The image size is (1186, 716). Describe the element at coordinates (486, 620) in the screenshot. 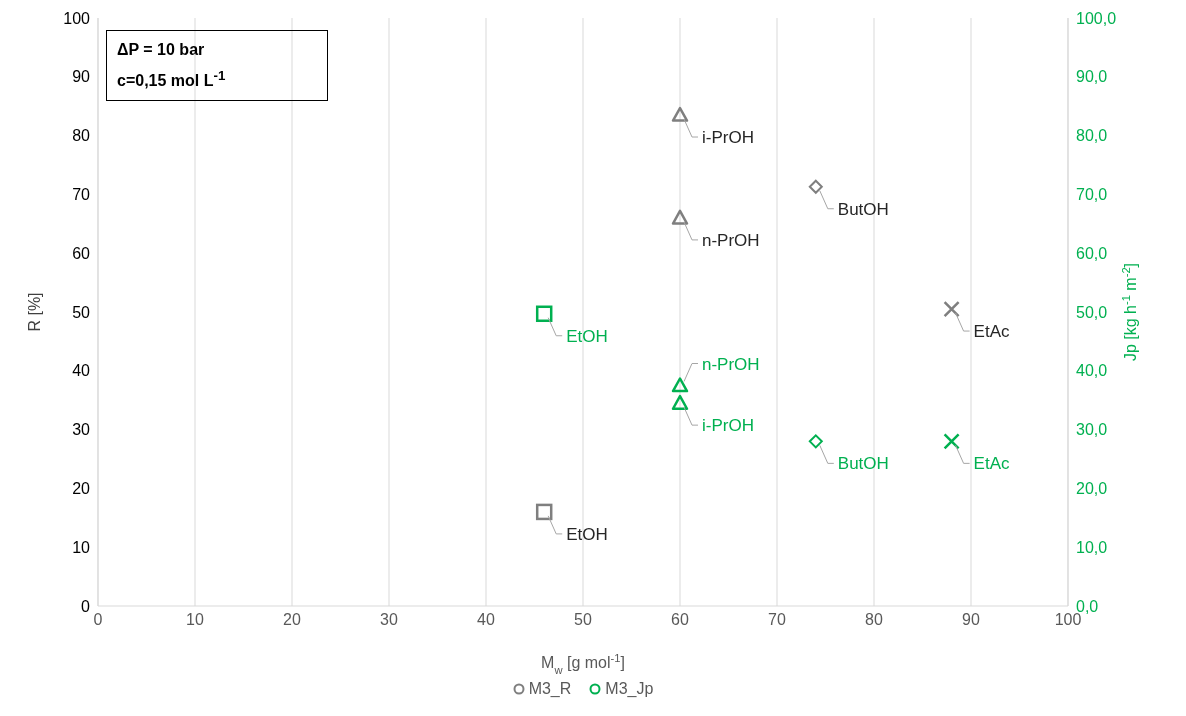

I see `x-tick-label: 40` at that location.